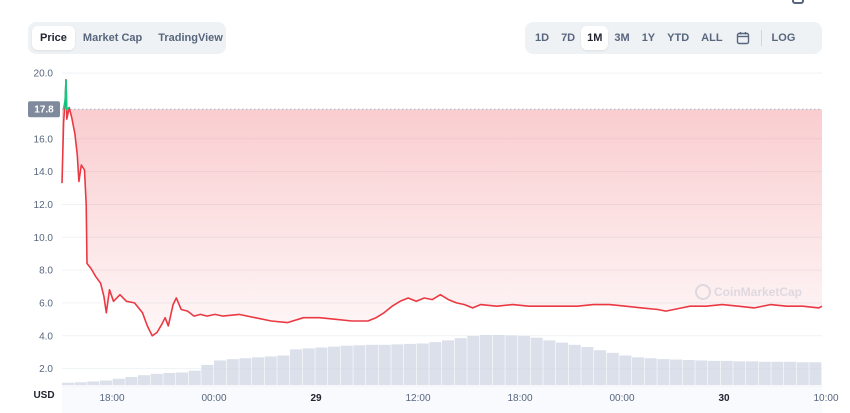 This screenshot has height=413, width=850. Describe the element at coordinates (66, 95) in the screenshot. I see `price-line-up` at that location.